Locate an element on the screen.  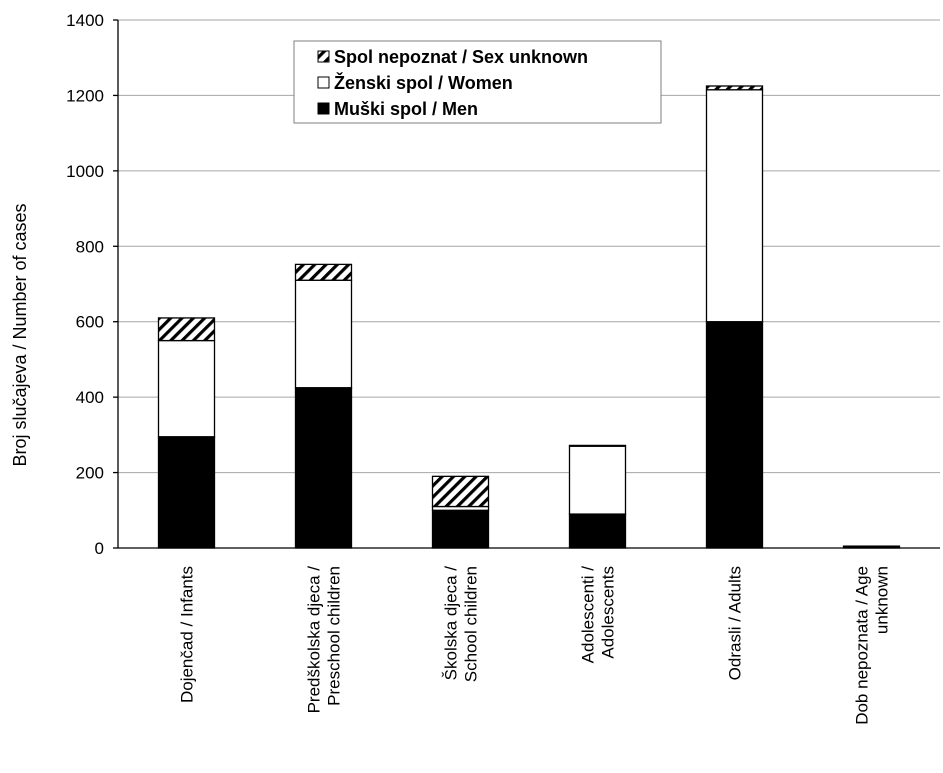
x-category-label-line: Dojenčad / Infants is located at coordinates (187, 634).